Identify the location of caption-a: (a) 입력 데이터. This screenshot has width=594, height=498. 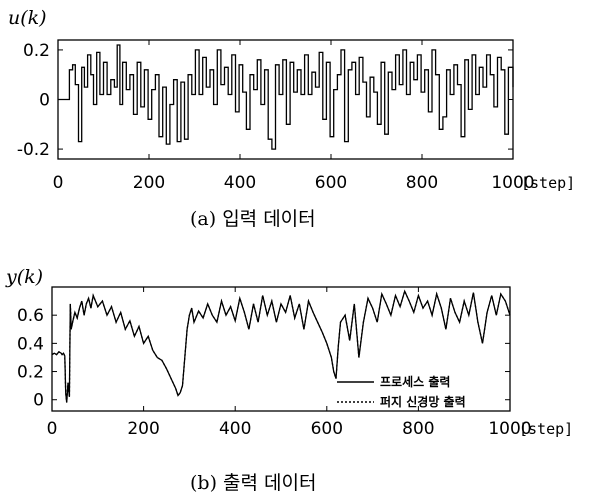
(253, 219).